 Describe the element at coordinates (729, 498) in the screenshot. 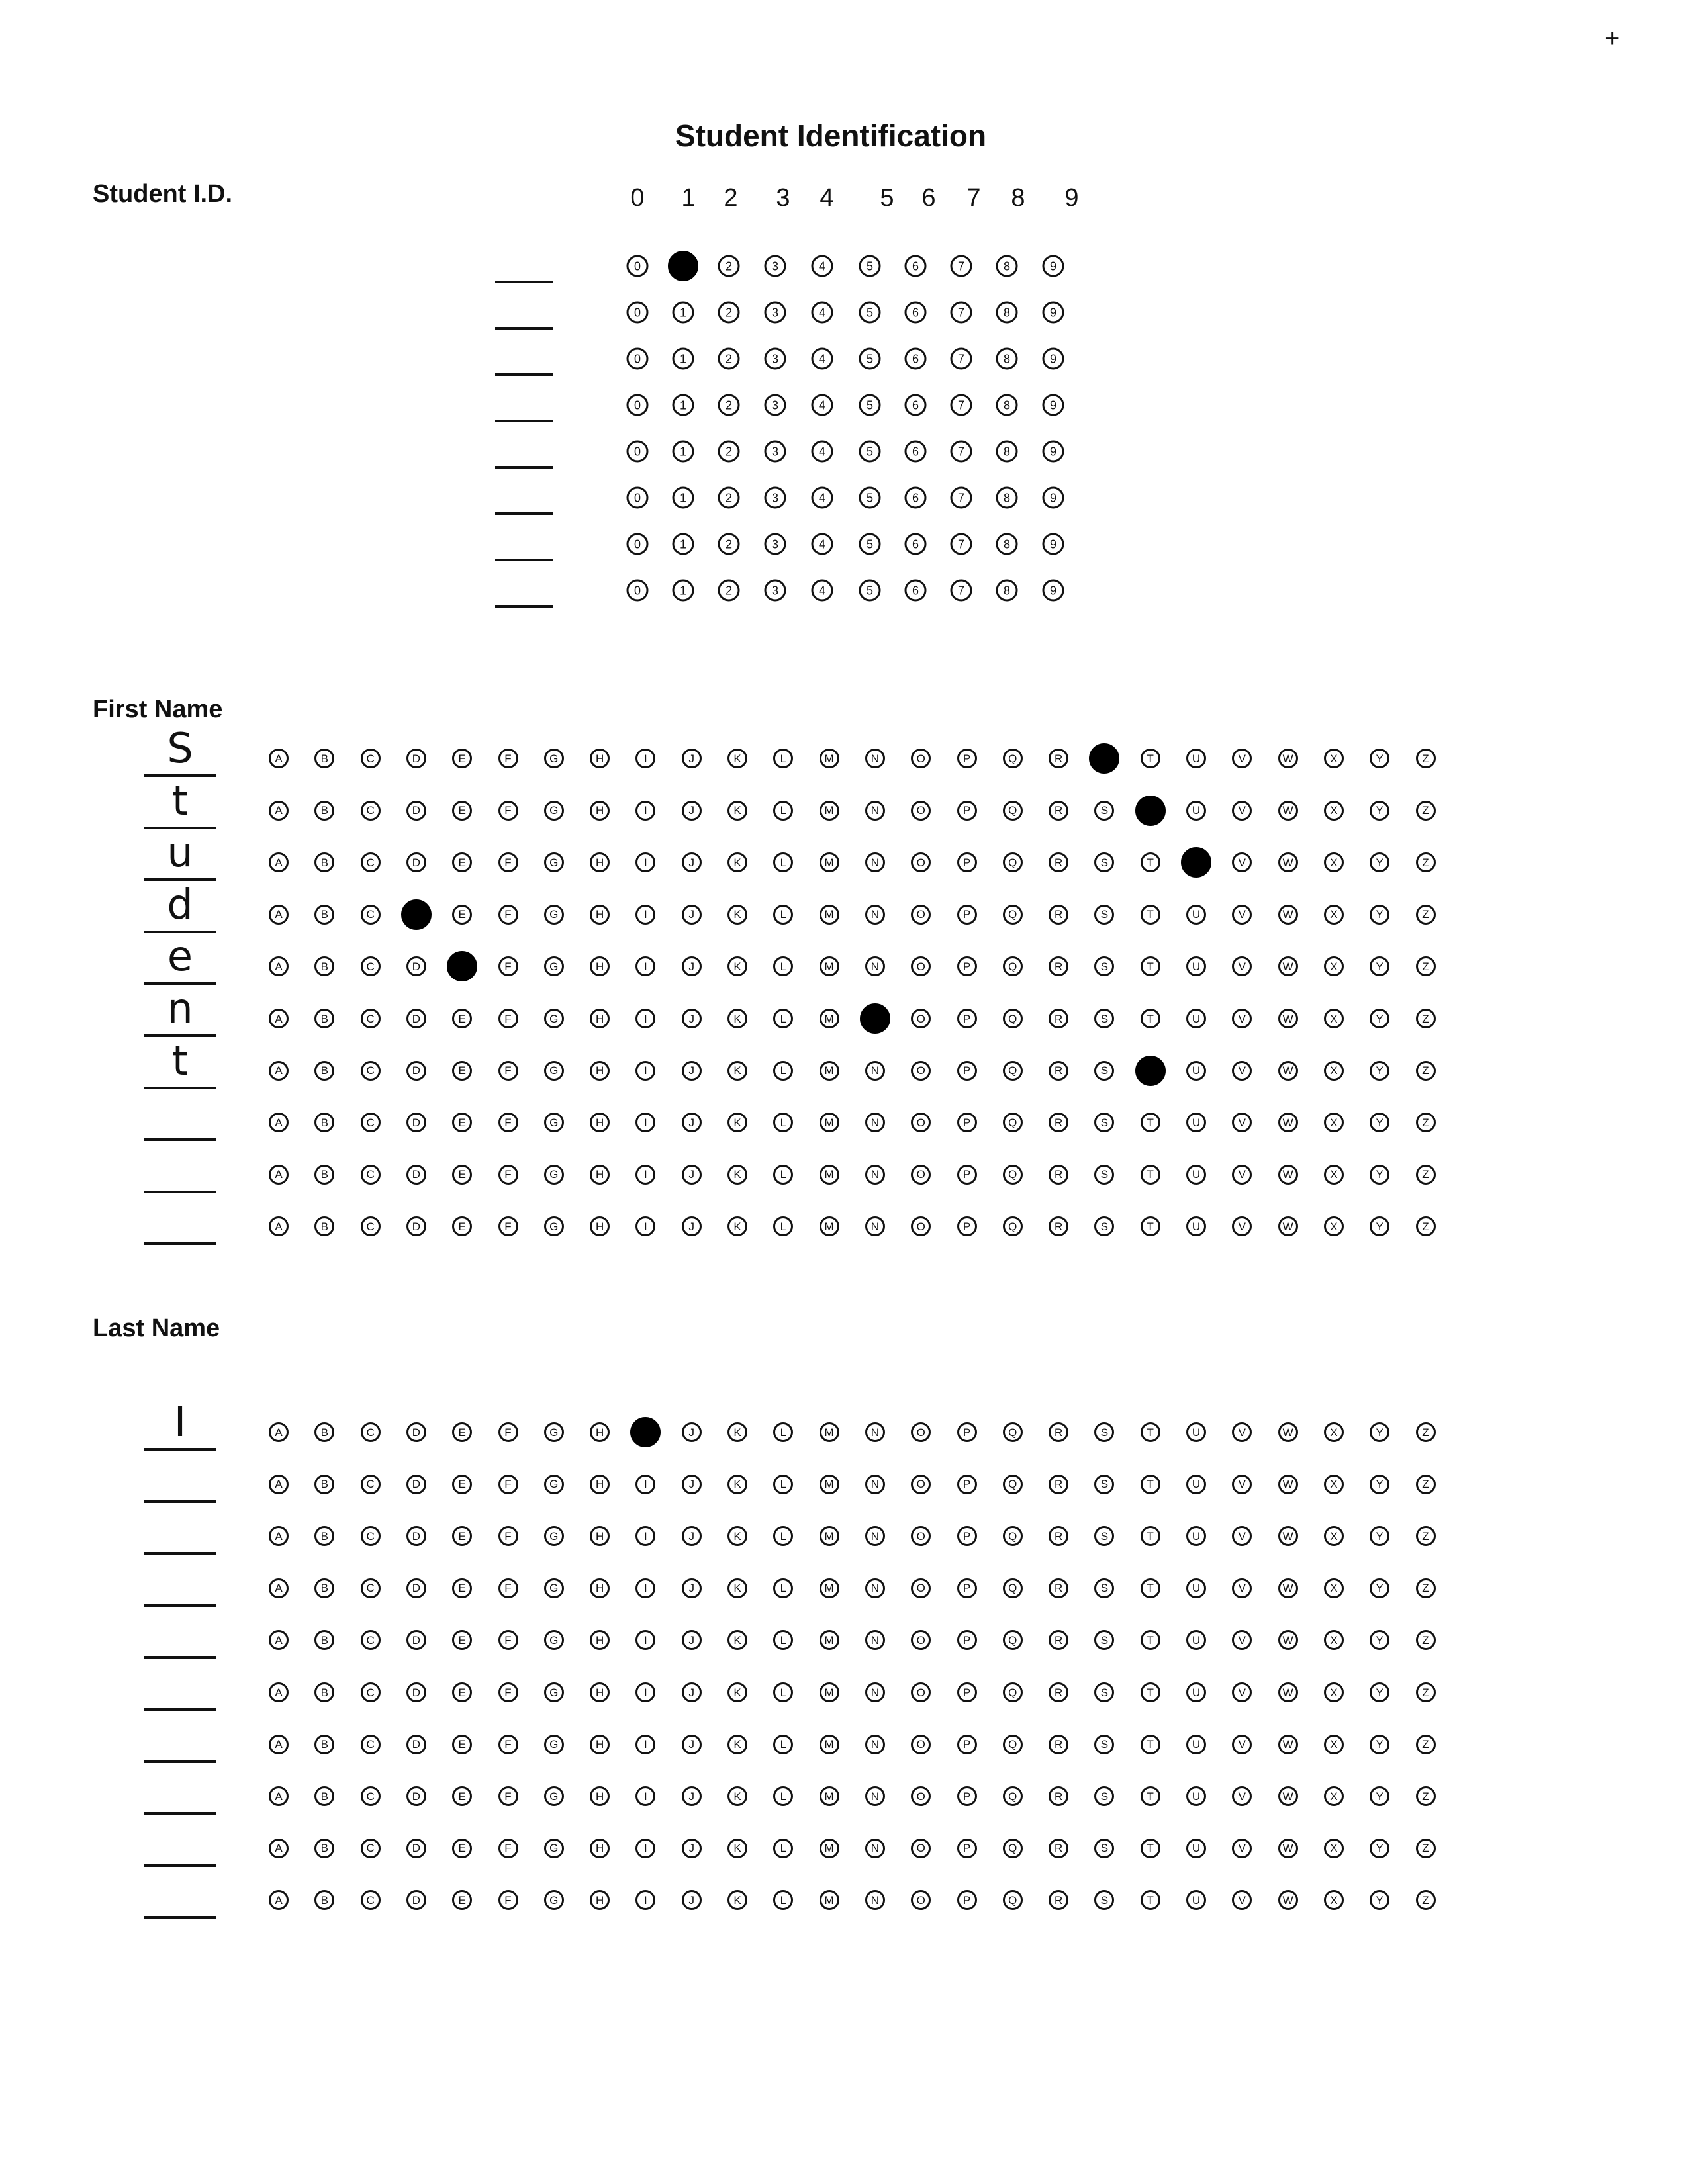

I see `id-bubble-2: 2` at that location.